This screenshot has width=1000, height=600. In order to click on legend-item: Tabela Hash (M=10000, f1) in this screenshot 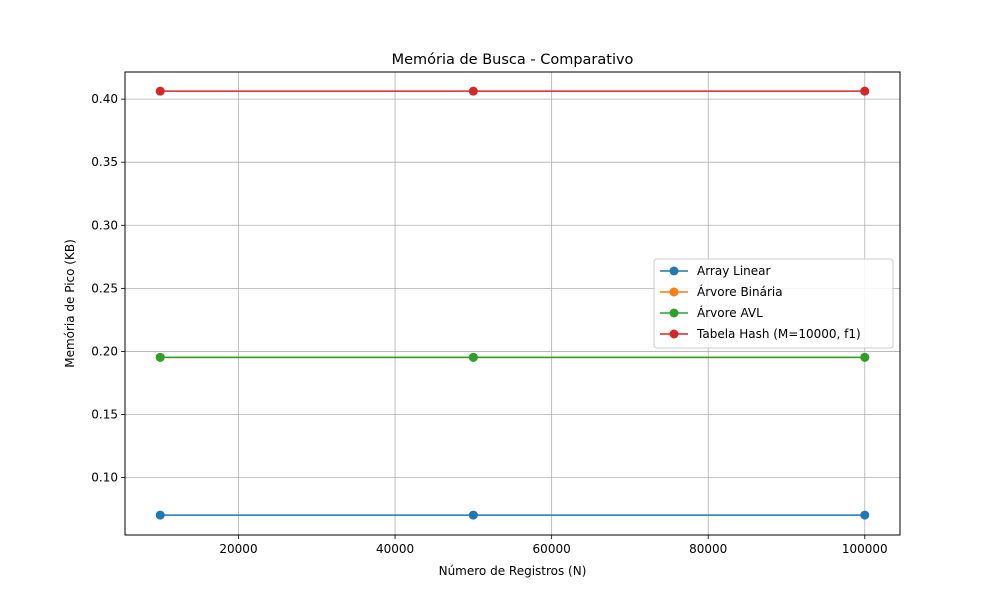, I will do `click(760, 334)`.